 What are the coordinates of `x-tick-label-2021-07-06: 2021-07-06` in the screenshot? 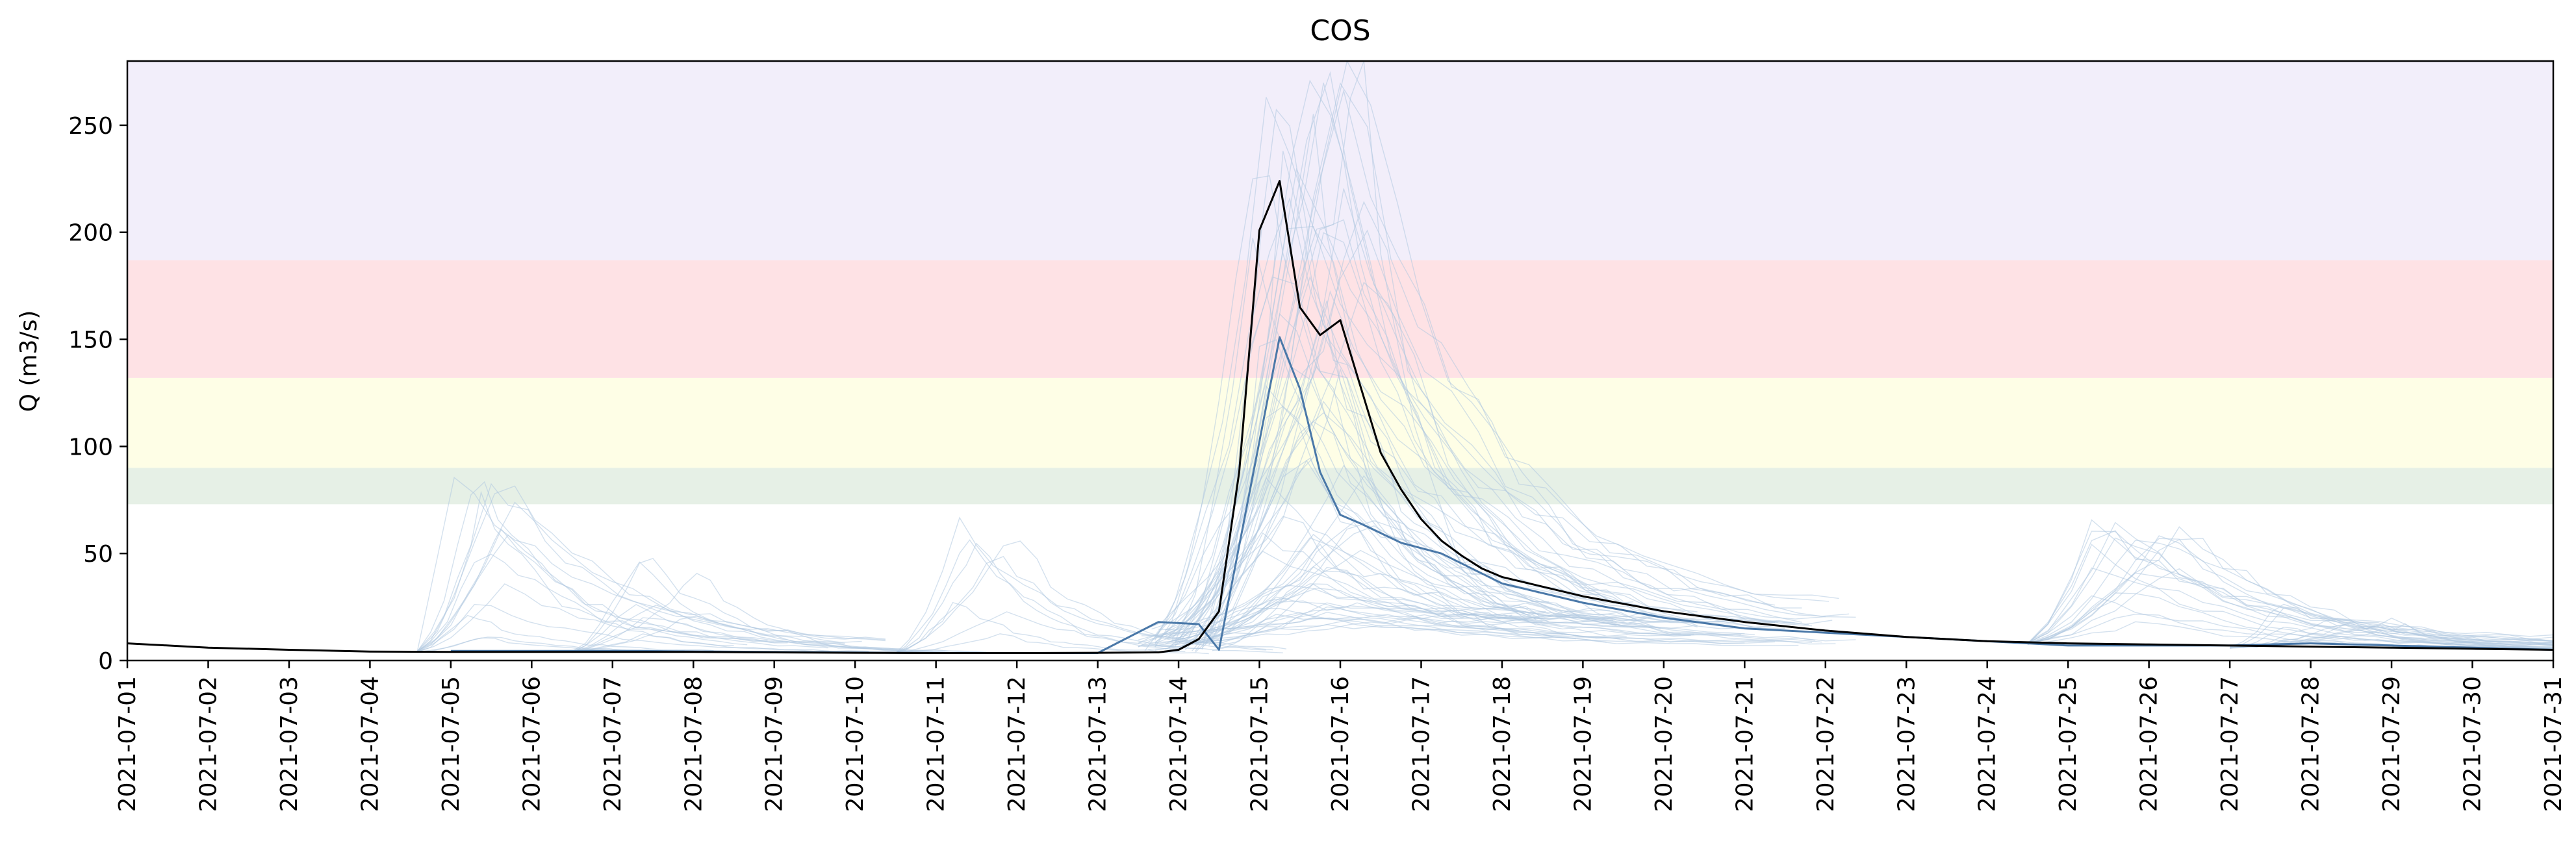 It's located at (531, 744).